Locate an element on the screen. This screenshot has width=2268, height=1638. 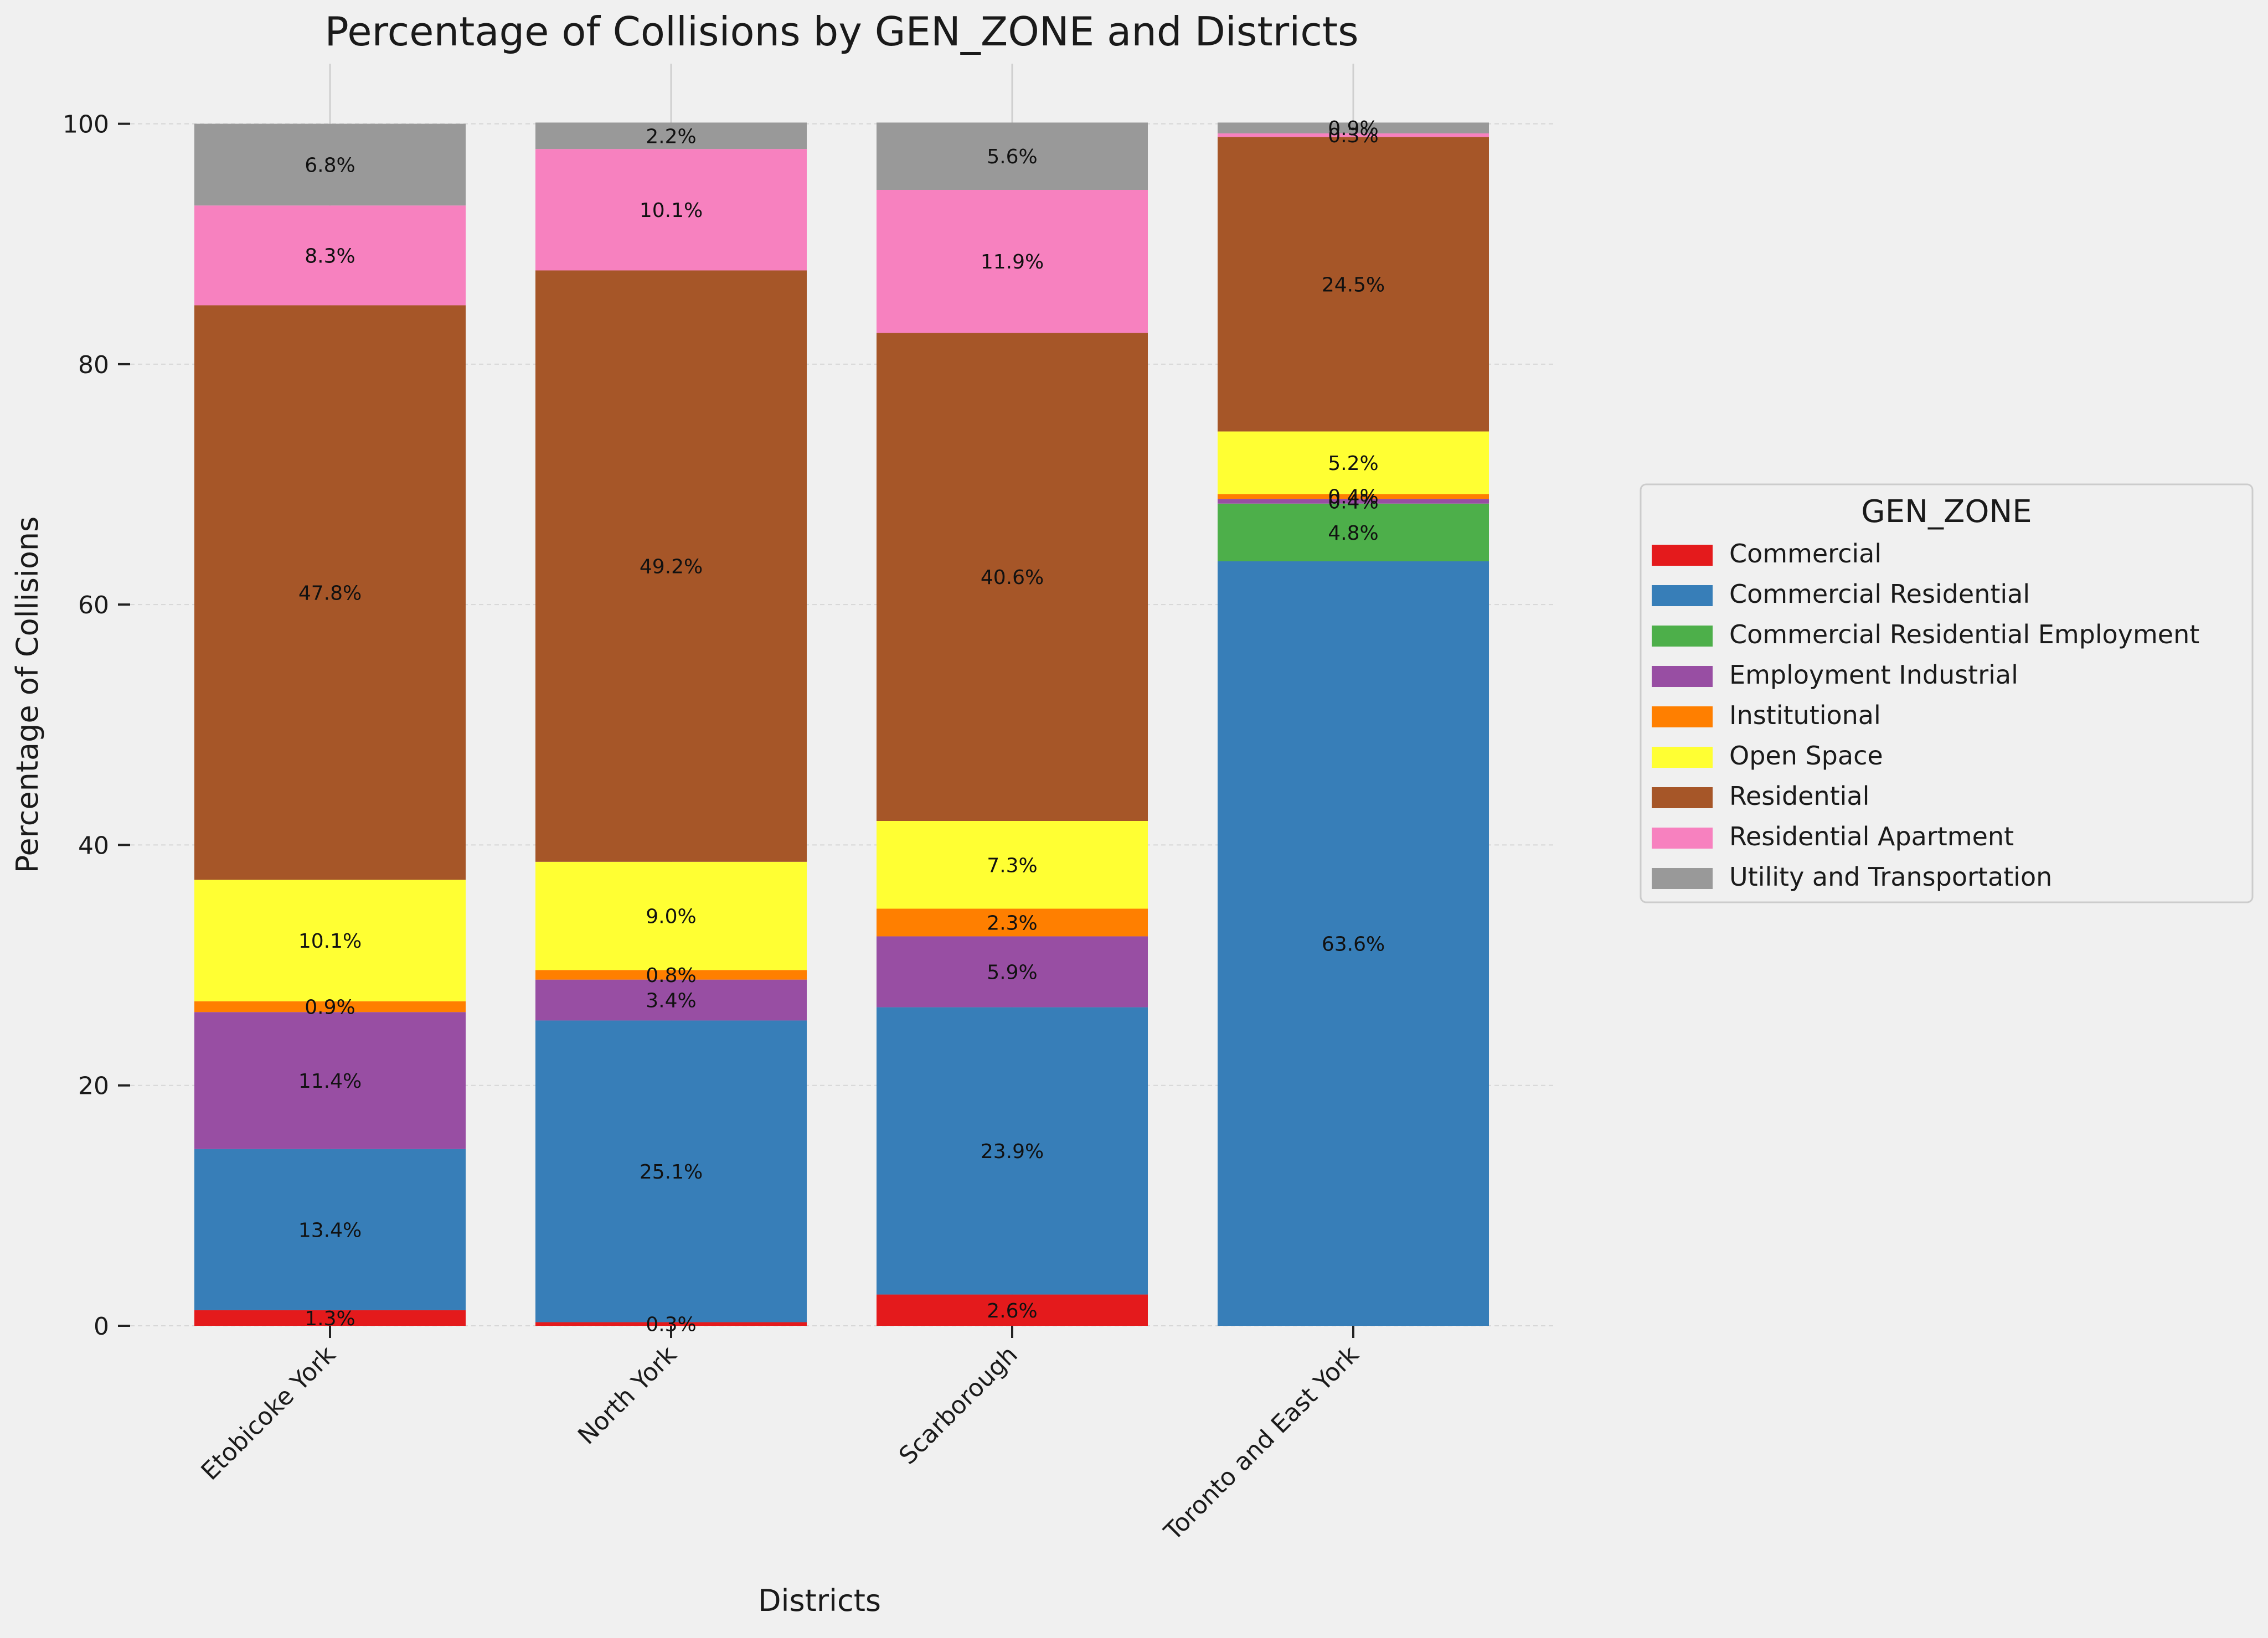
data-label: 49.2% is located at coordinates (671, 567).